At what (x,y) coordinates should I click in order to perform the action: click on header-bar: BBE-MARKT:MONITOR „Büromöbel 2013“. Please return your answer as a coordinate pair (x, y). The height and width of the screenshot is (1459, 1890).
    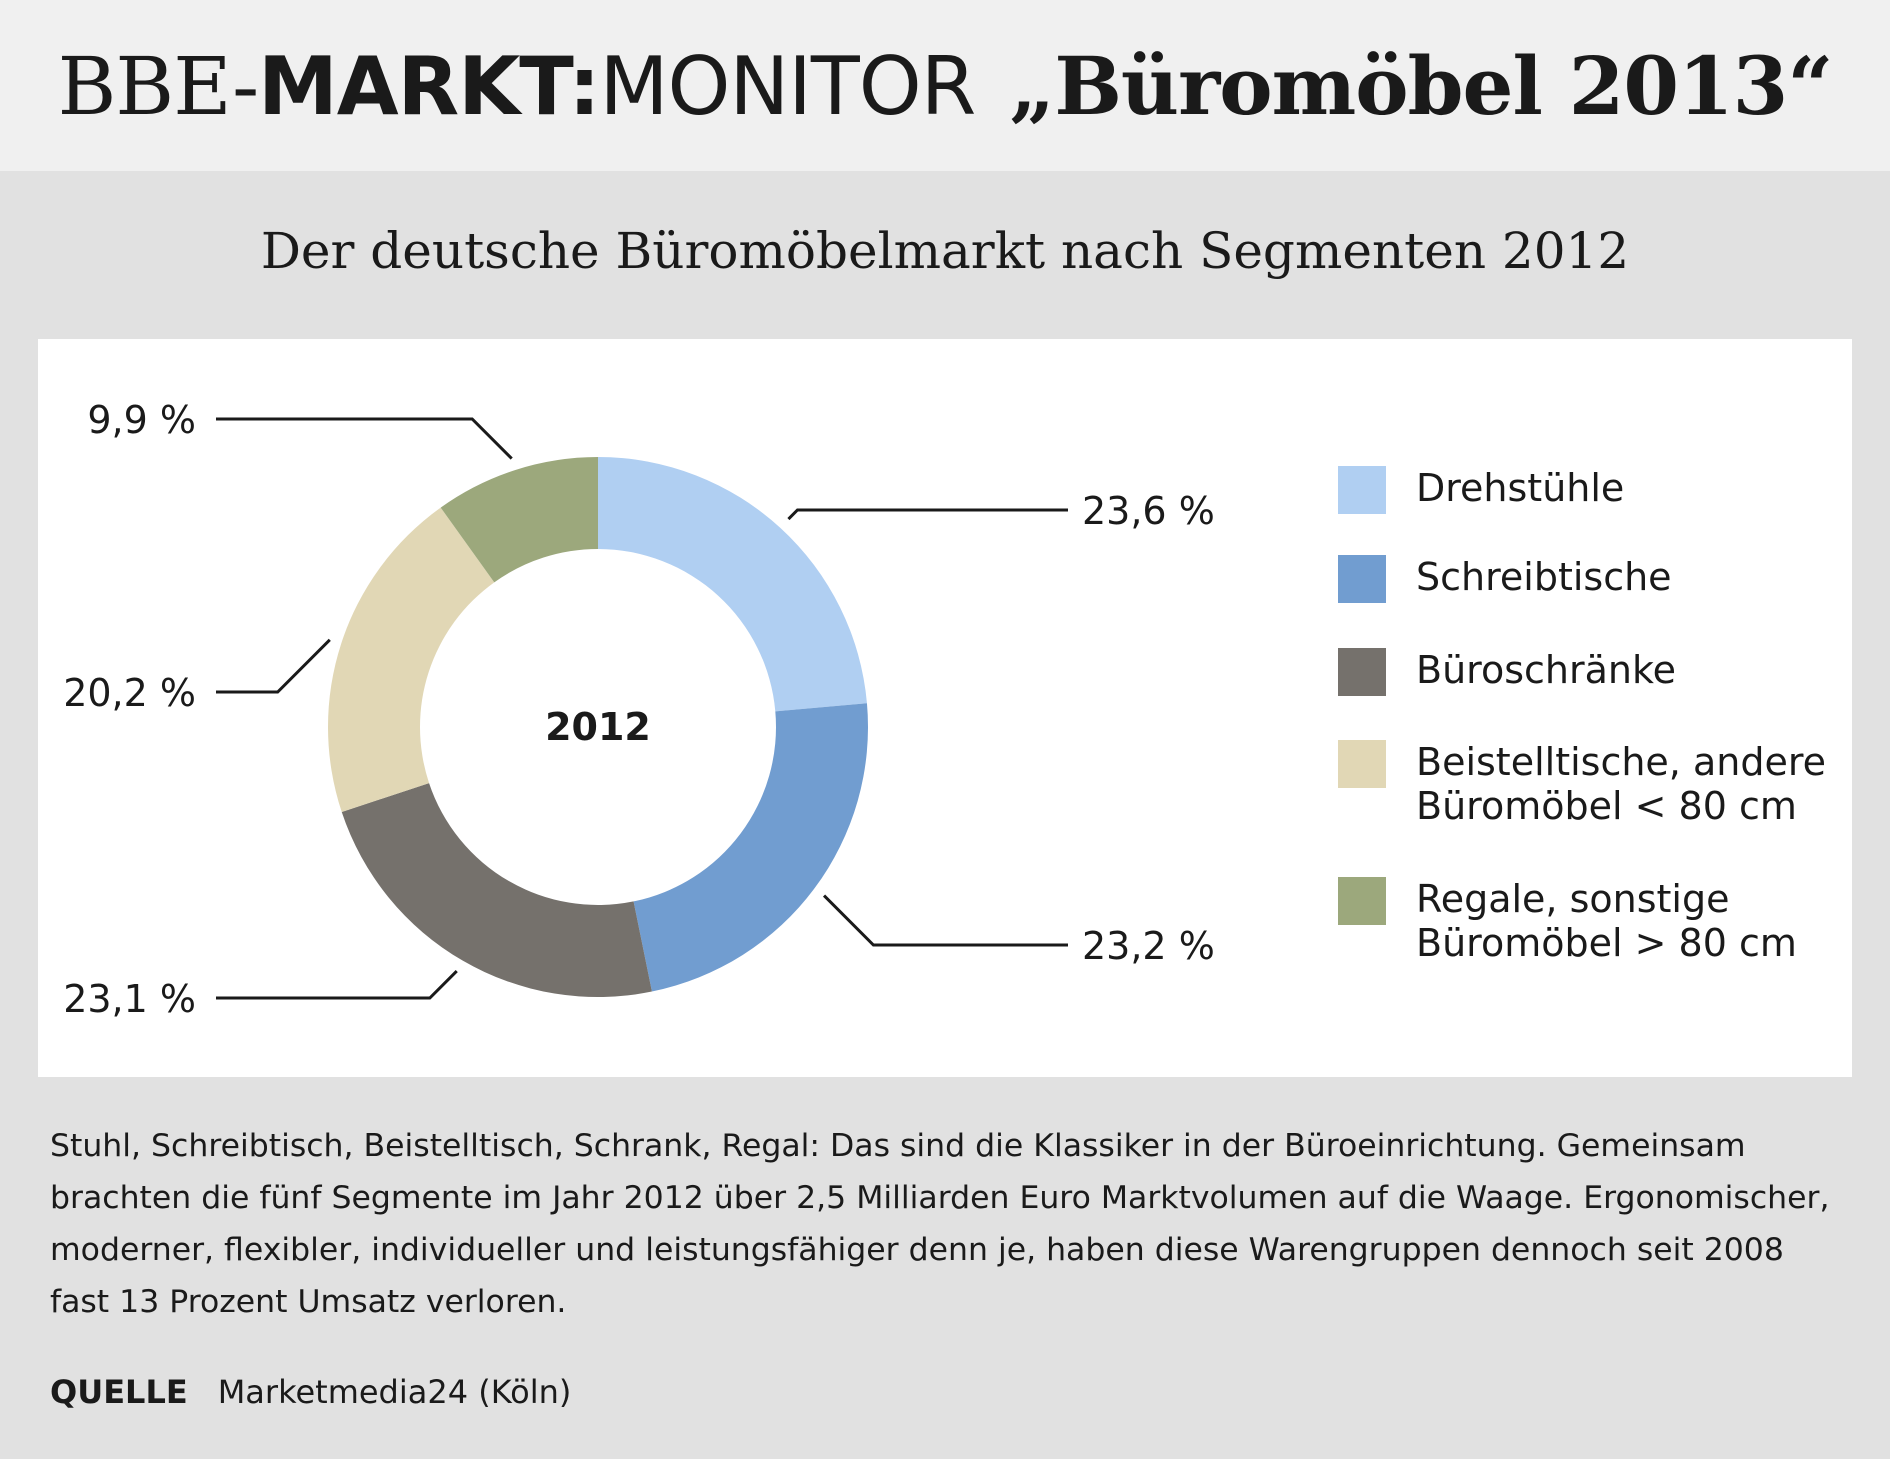
    Looking at the image, I should click on (945, 85).